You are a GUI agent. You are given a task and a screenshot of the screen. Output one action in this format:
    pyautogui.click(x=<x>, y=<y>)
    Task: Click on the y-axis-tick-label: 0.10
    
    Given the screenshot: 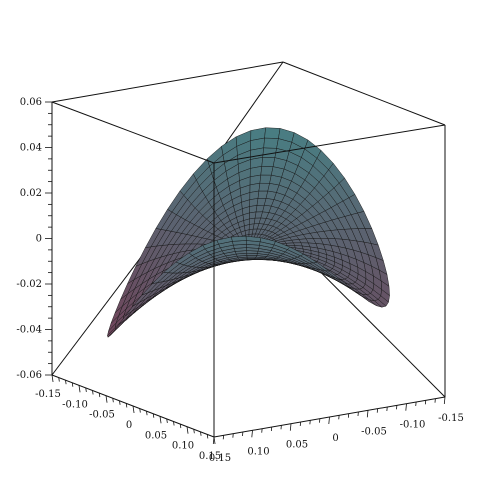 What is the action you would take?
    pyautogui.click(x=258, y=451)
    